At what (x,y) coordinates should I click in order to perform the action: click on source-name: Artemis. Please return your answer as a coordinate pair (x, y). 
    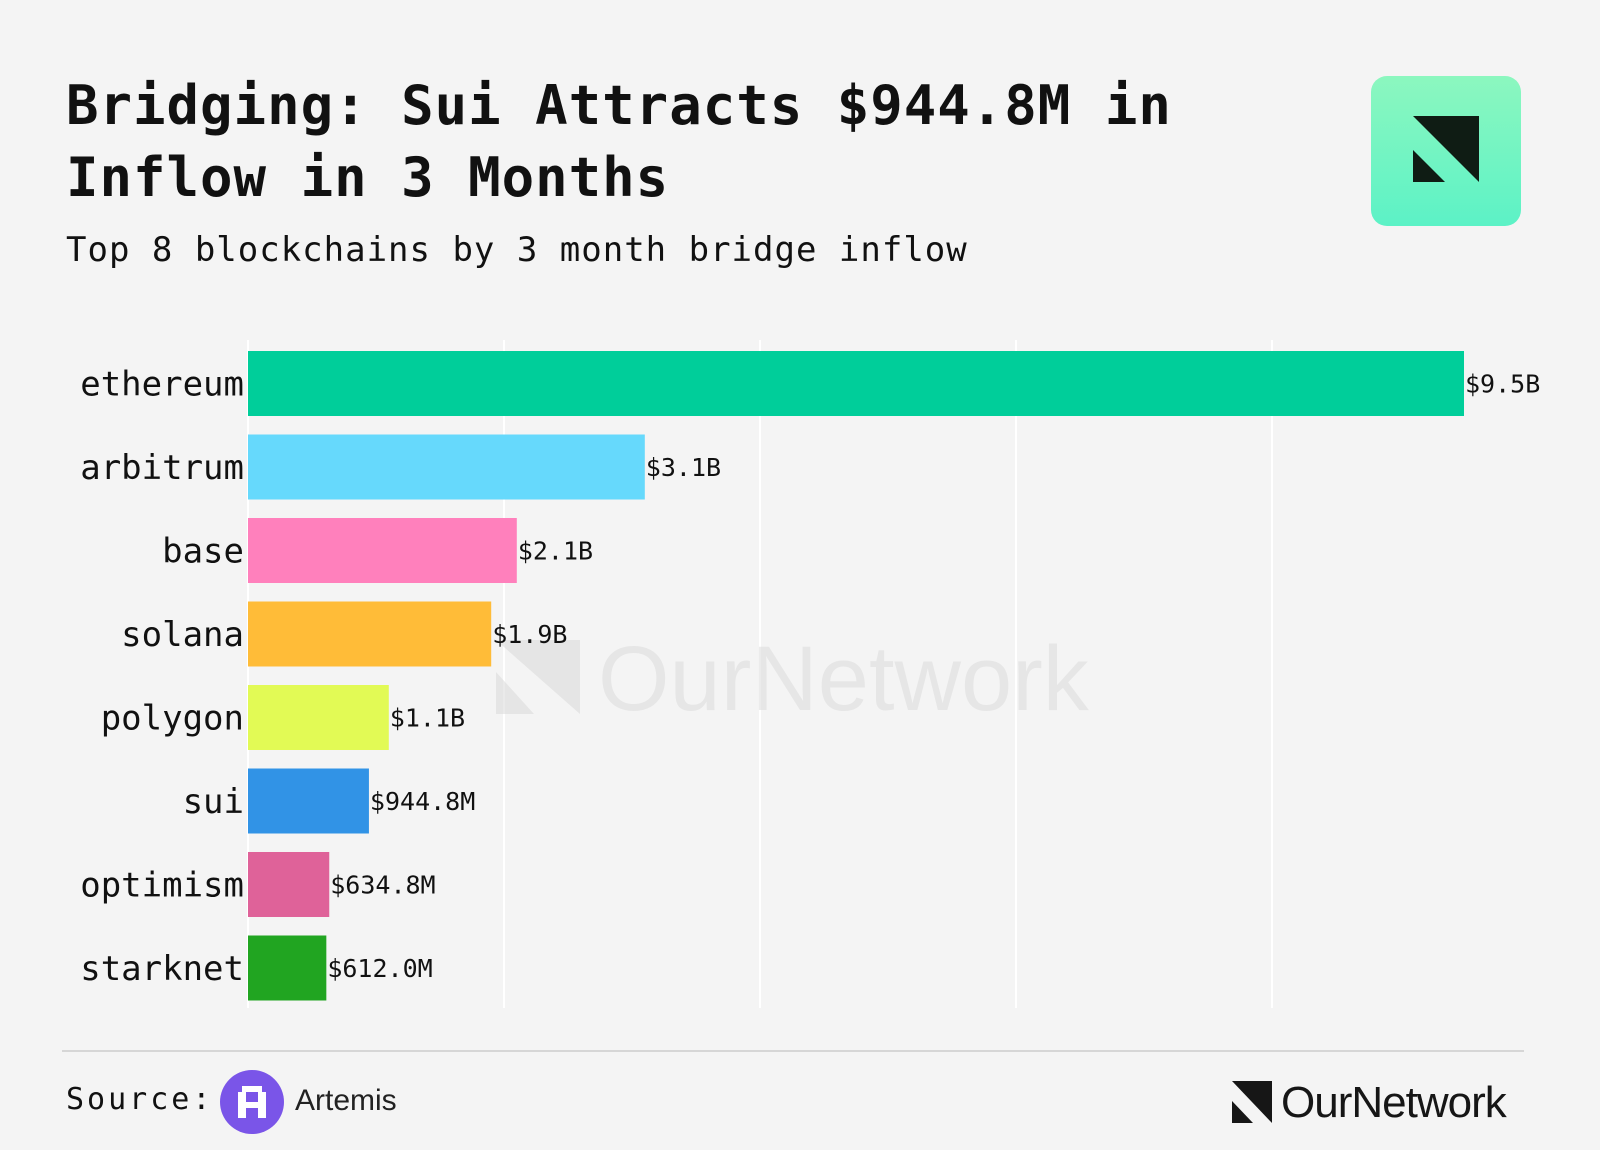
    Looking at the image, I should click on (346, 1100).